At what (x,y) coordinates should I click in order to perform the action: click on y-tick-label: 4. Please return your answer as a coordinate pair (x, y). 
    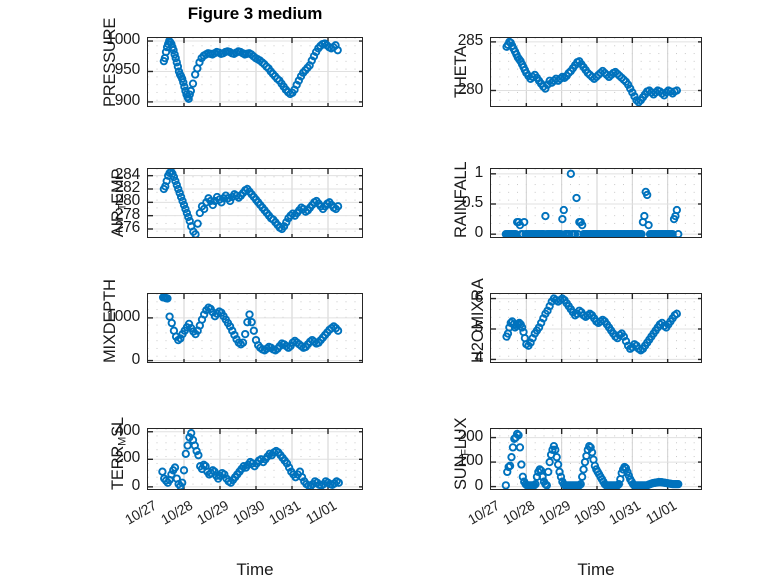
    Looking at the image, I should click on (479, 358).